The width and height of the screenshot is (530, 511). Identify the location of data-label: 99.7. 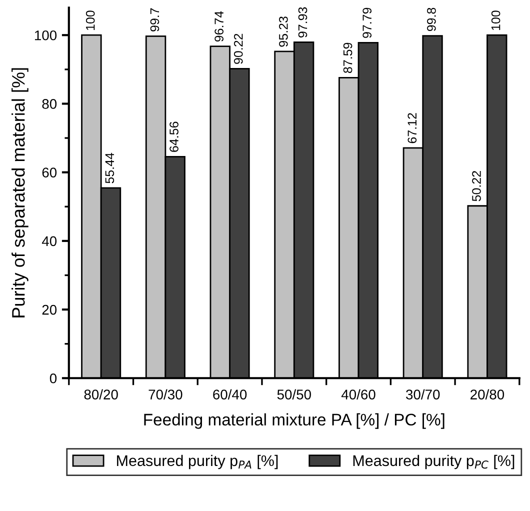
(155, 20).